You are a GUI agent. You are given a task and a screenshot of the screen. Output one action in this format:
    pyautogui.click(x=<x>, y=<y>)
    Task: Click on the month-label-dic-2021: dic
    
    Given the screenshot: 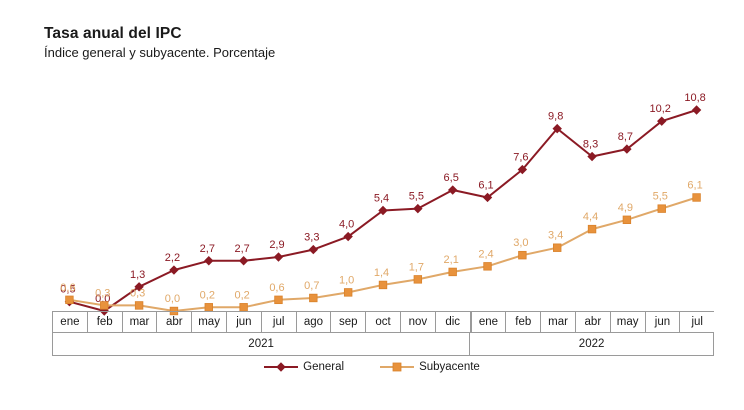 What is the action you would take?
    pyautogui.click(x=453, y=322)
    